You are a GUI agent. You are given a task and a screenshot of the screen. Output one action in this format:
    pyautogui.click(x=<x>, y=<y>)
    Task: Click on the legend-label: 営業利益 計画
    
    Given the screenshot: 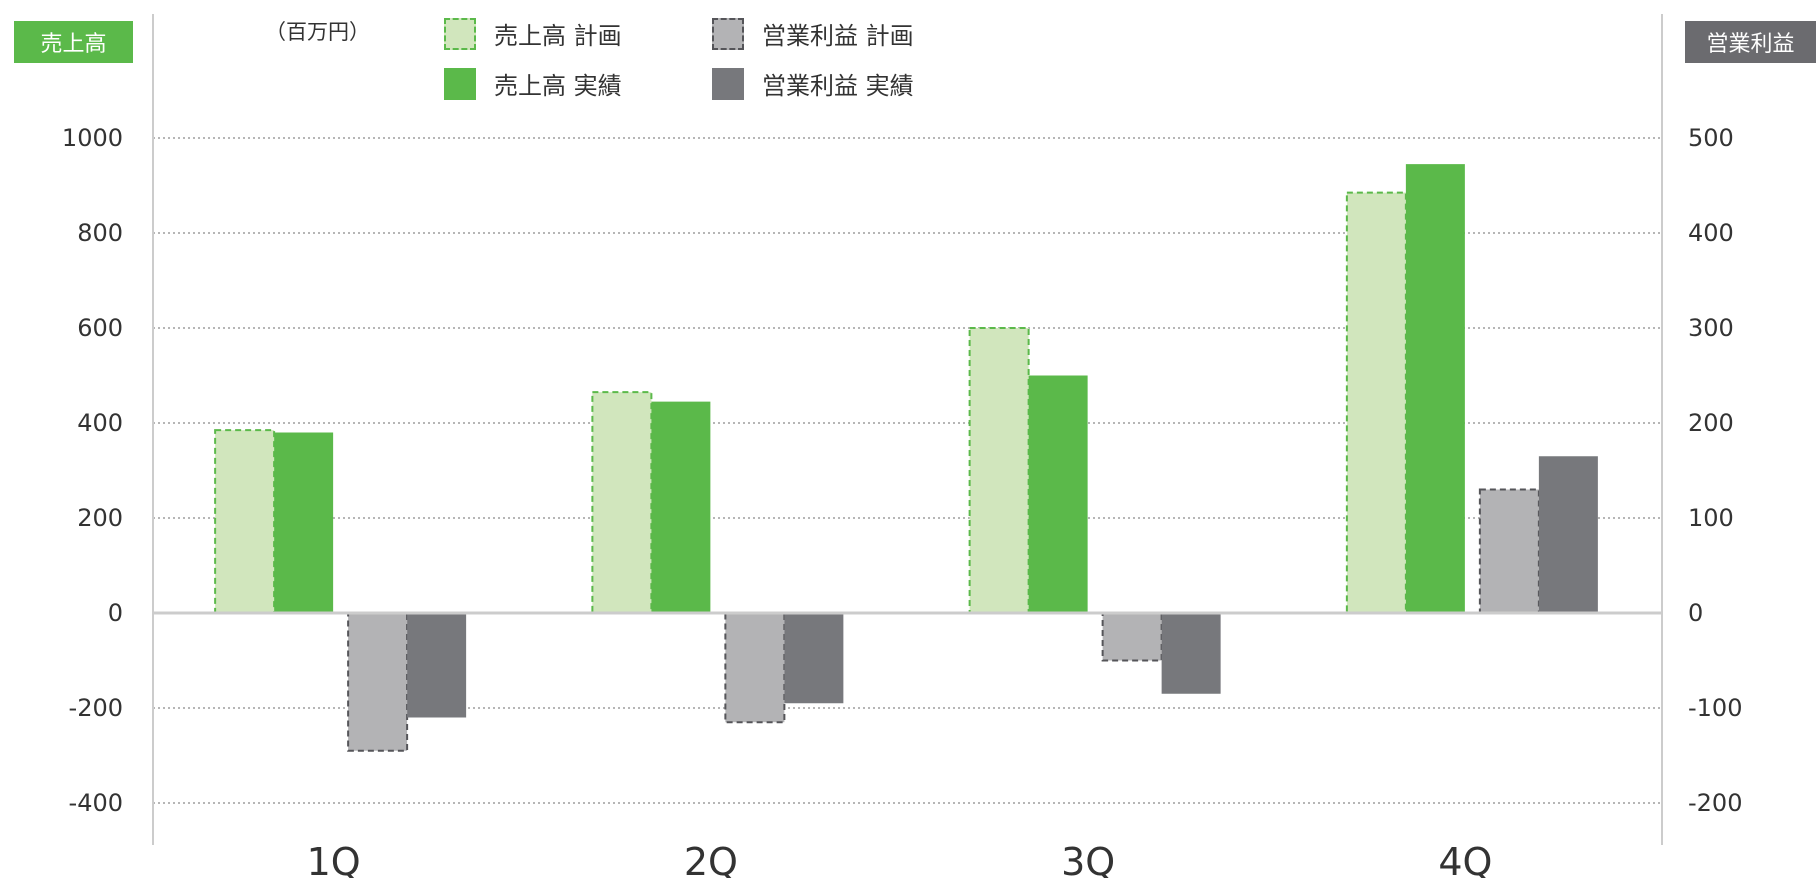 What is the action you would take?
    pyautogui.click(x=838, y=36)
    